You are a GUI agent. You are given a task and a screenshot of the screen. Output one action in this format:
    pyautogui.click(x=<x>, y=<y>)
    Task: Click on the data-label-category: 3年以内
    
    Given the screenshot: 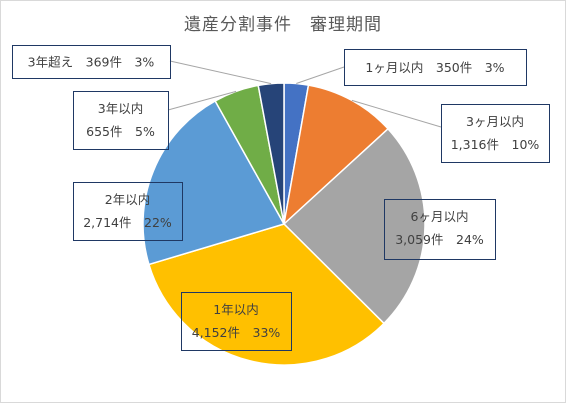 What is the action you would take?
    pyautogui.click(x=120, y=108)
    